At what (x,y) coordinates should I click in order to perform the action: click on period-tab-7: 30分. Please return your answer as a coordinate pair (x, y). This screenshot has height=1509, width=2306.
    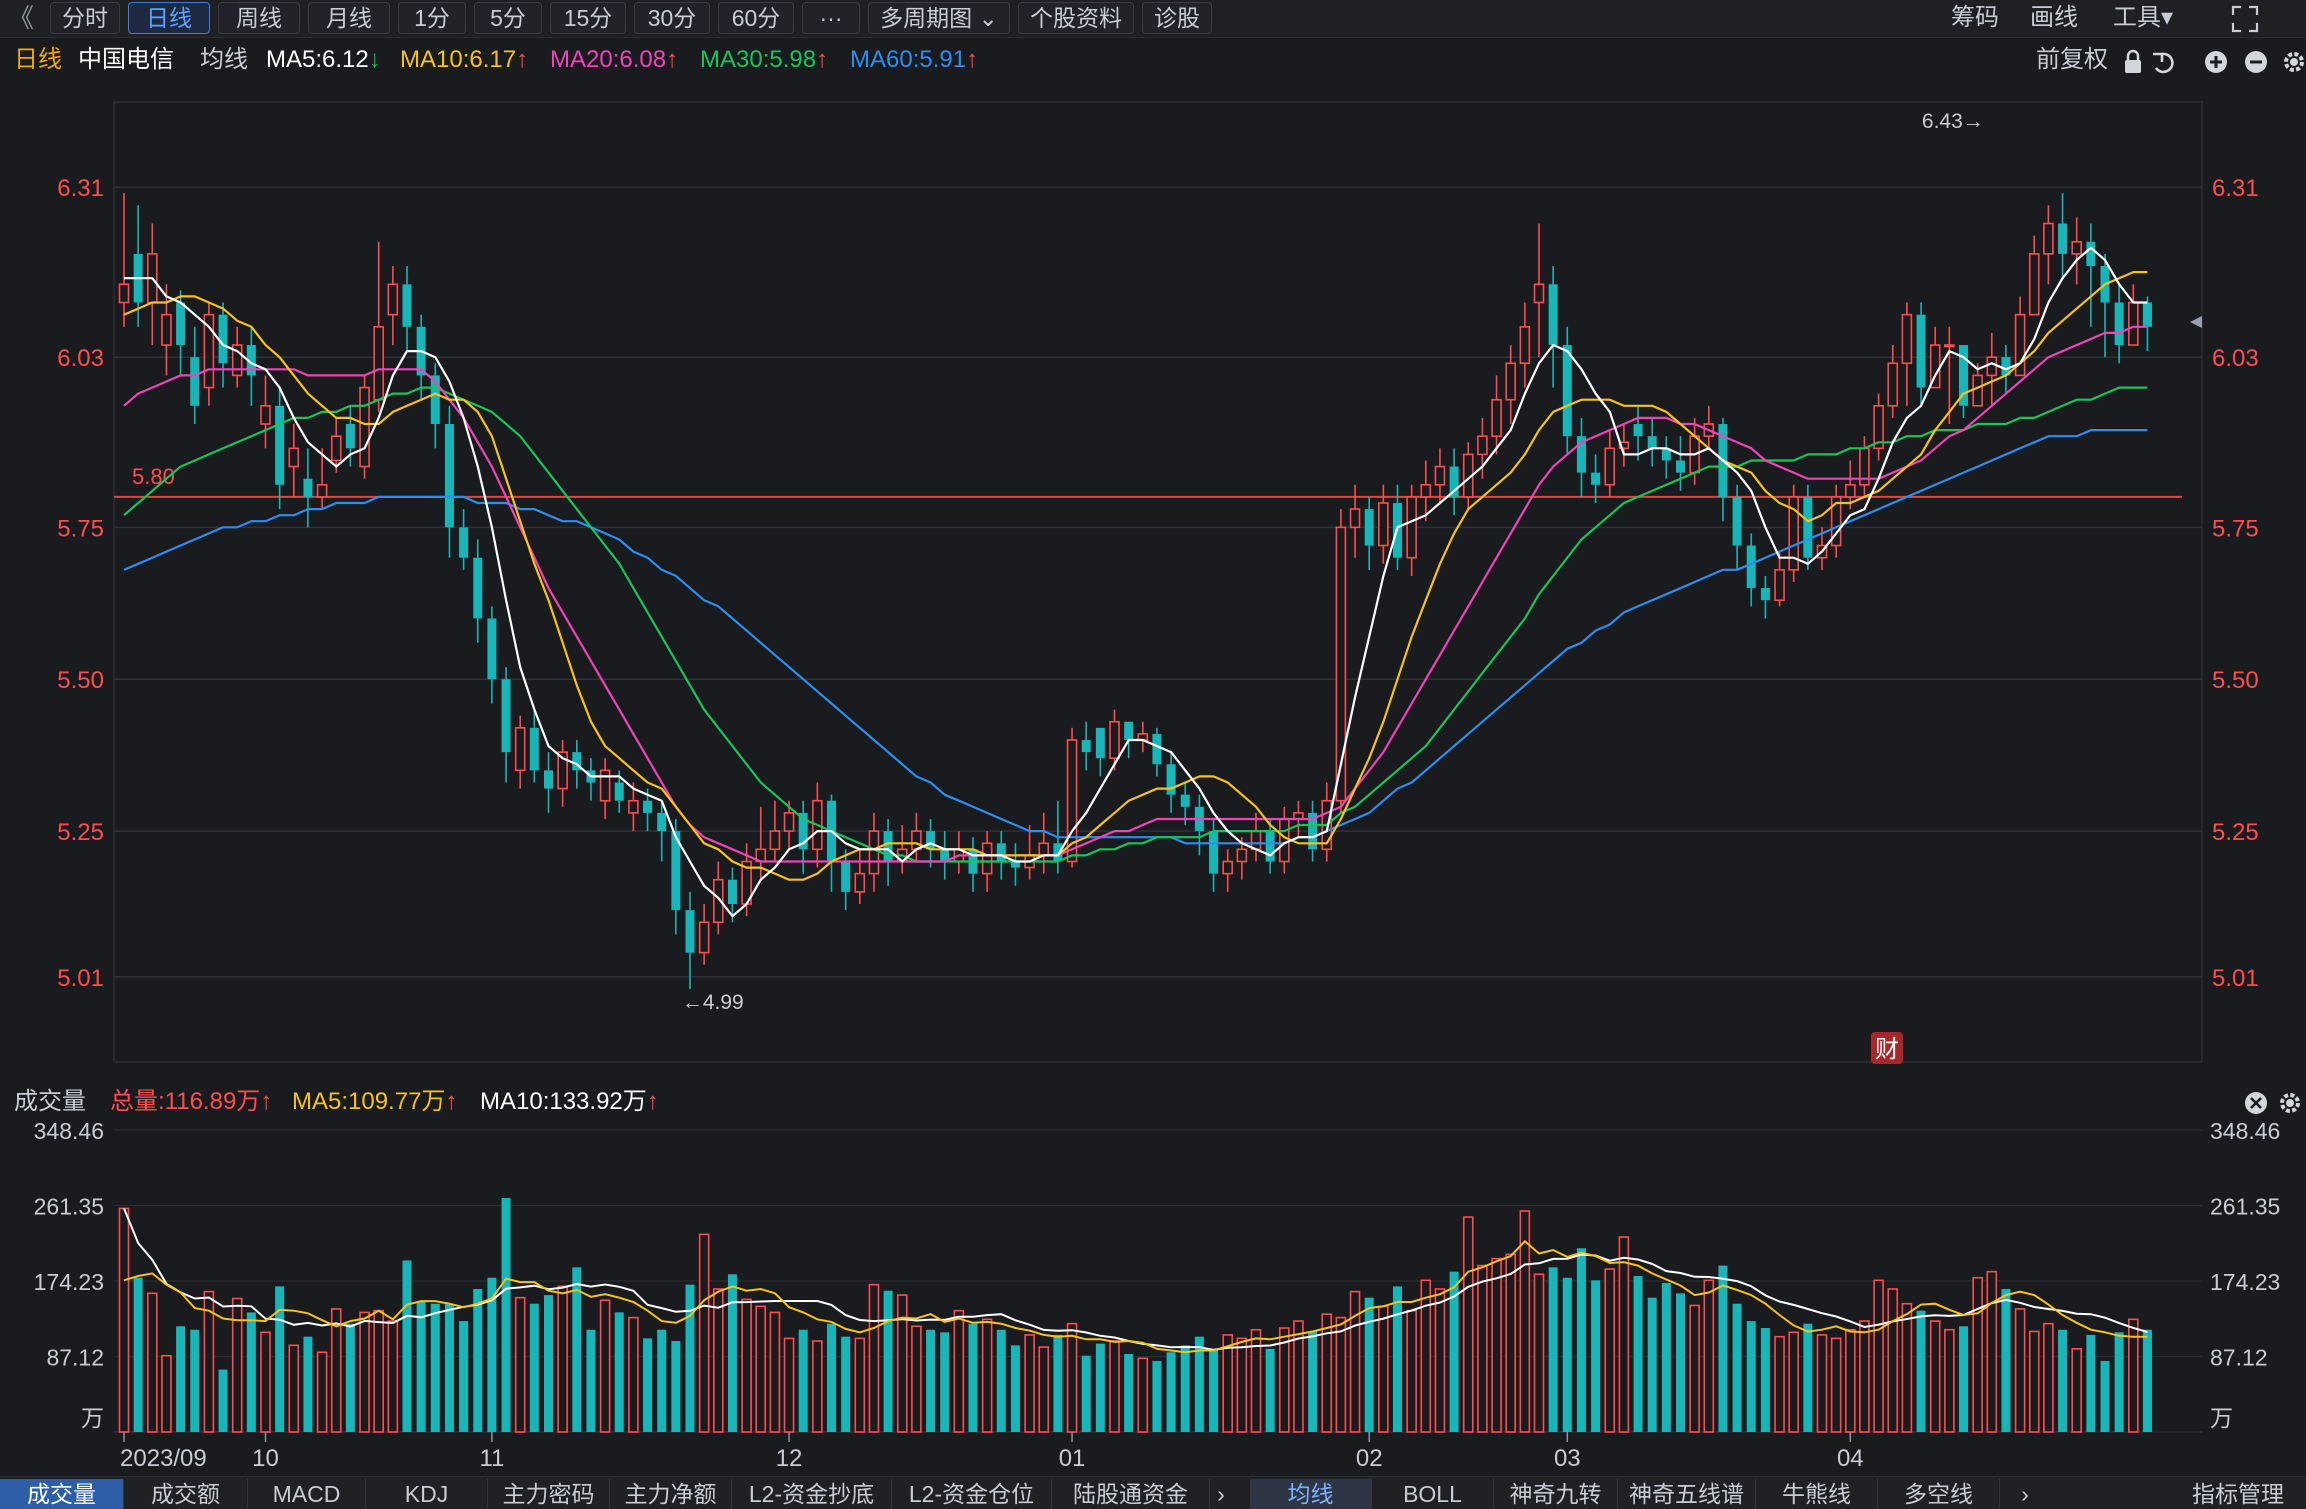
    Looking at the image, I should click on (672, 18).